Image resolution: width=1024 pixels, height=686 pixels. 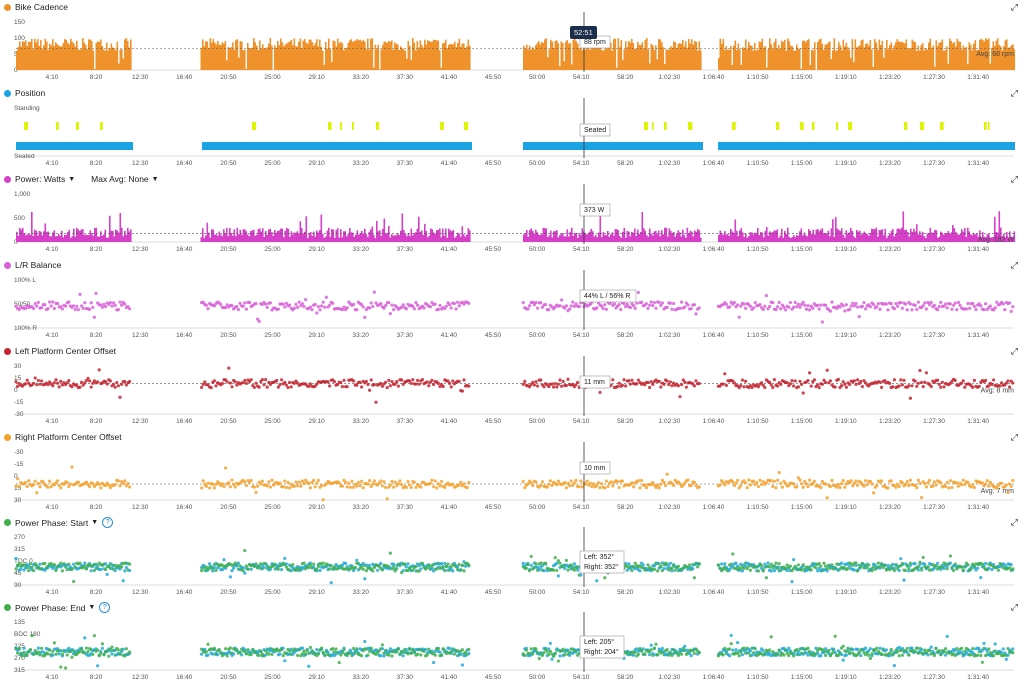 What do you see at coordinates (316, 507) in the screenshot?
I see `x-tick-label: 29:10` at bounding box center [316, 507].